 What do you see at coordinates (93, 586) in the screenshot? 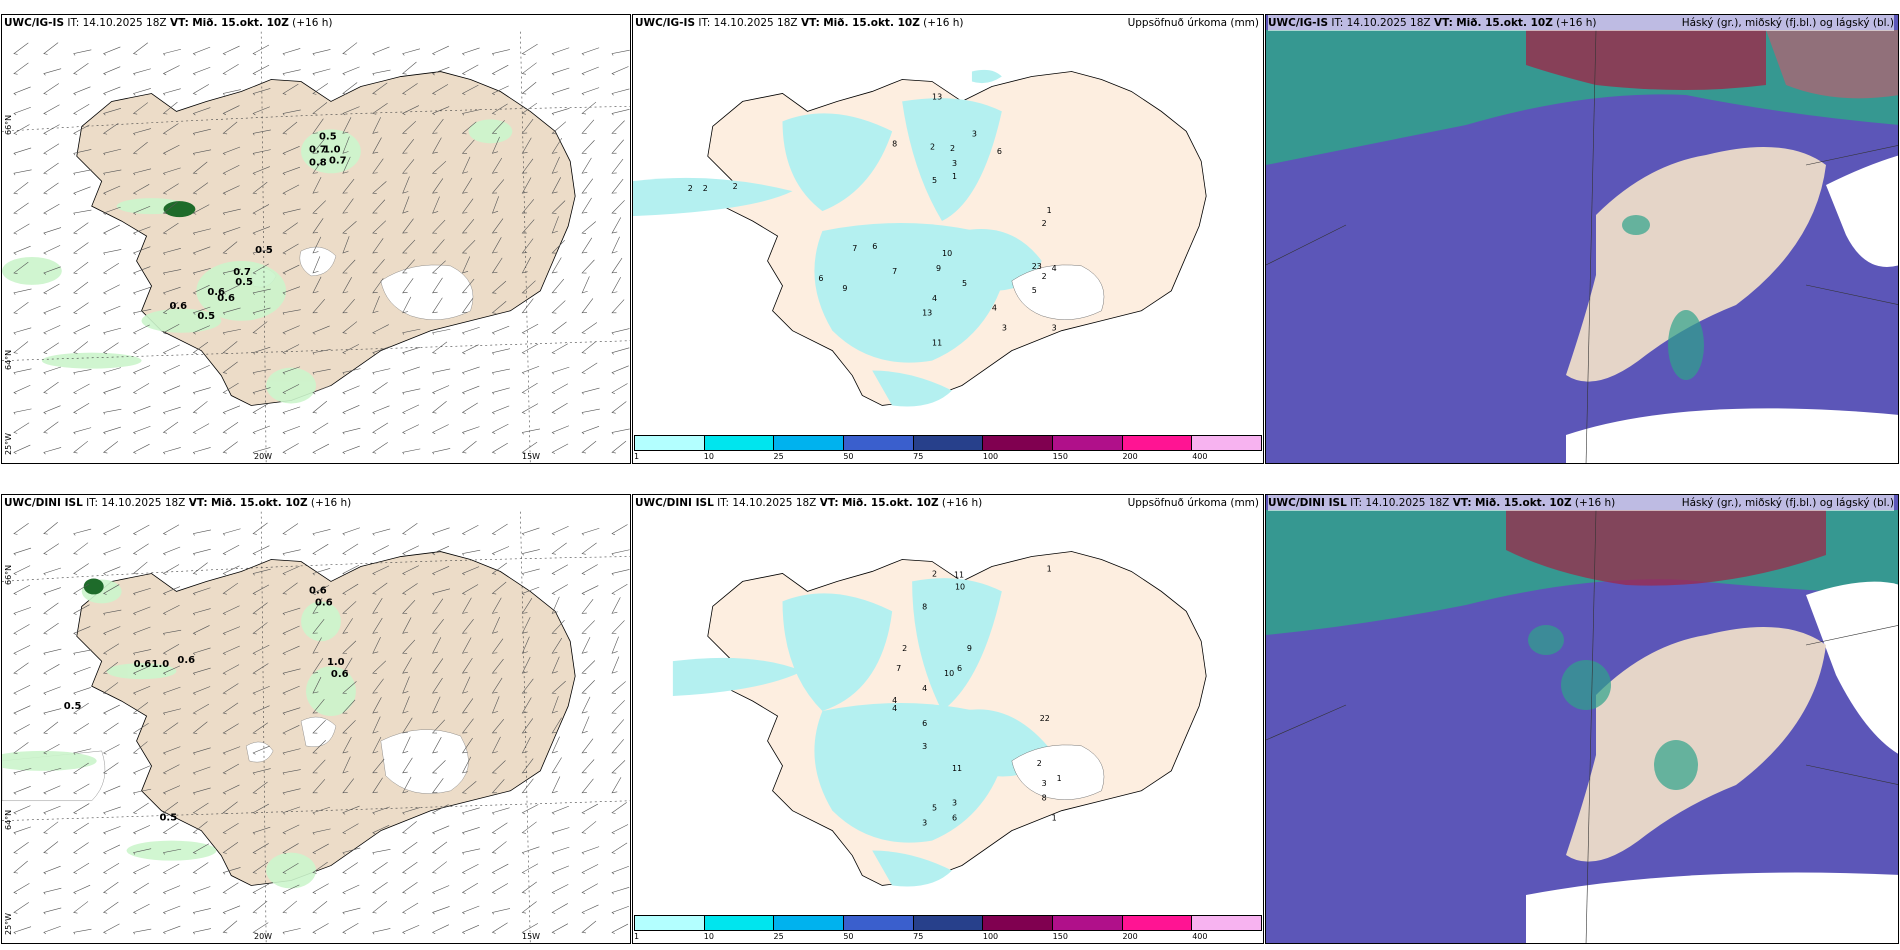
I see `precip-core` at bounding box center [93, 586].